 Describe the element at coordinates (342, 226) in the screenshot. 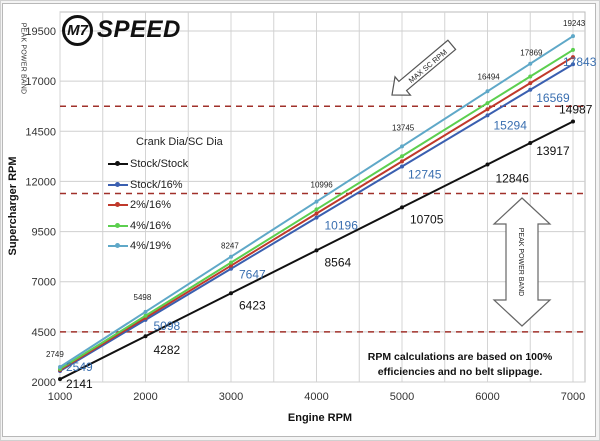

I see `stock-16-label: 10196` at that location.